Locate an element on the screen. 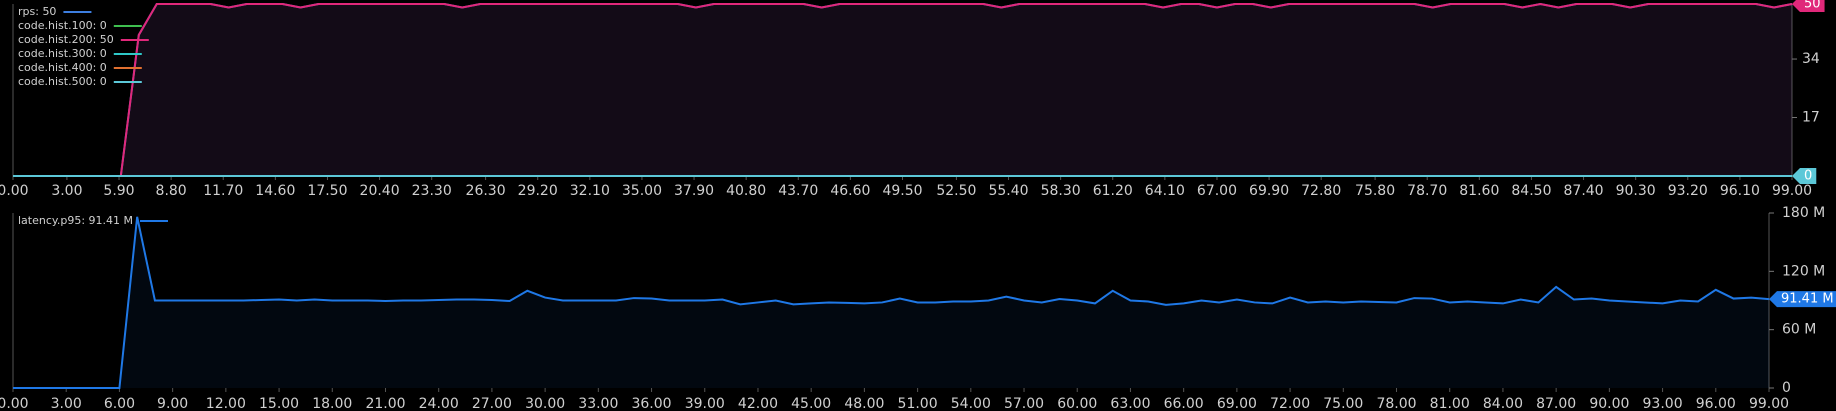  x-tick-label: 49.50 is located at coordinates (902, 191).